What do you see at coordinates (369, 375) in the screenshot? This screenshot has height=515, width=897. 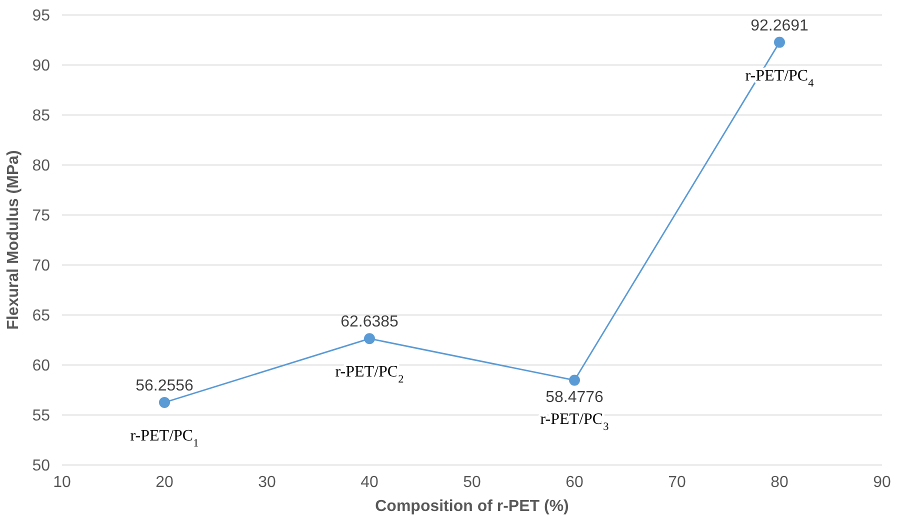 I see `annotation: r-PET/PC$_{2}$` at bounding box center [369, 375].